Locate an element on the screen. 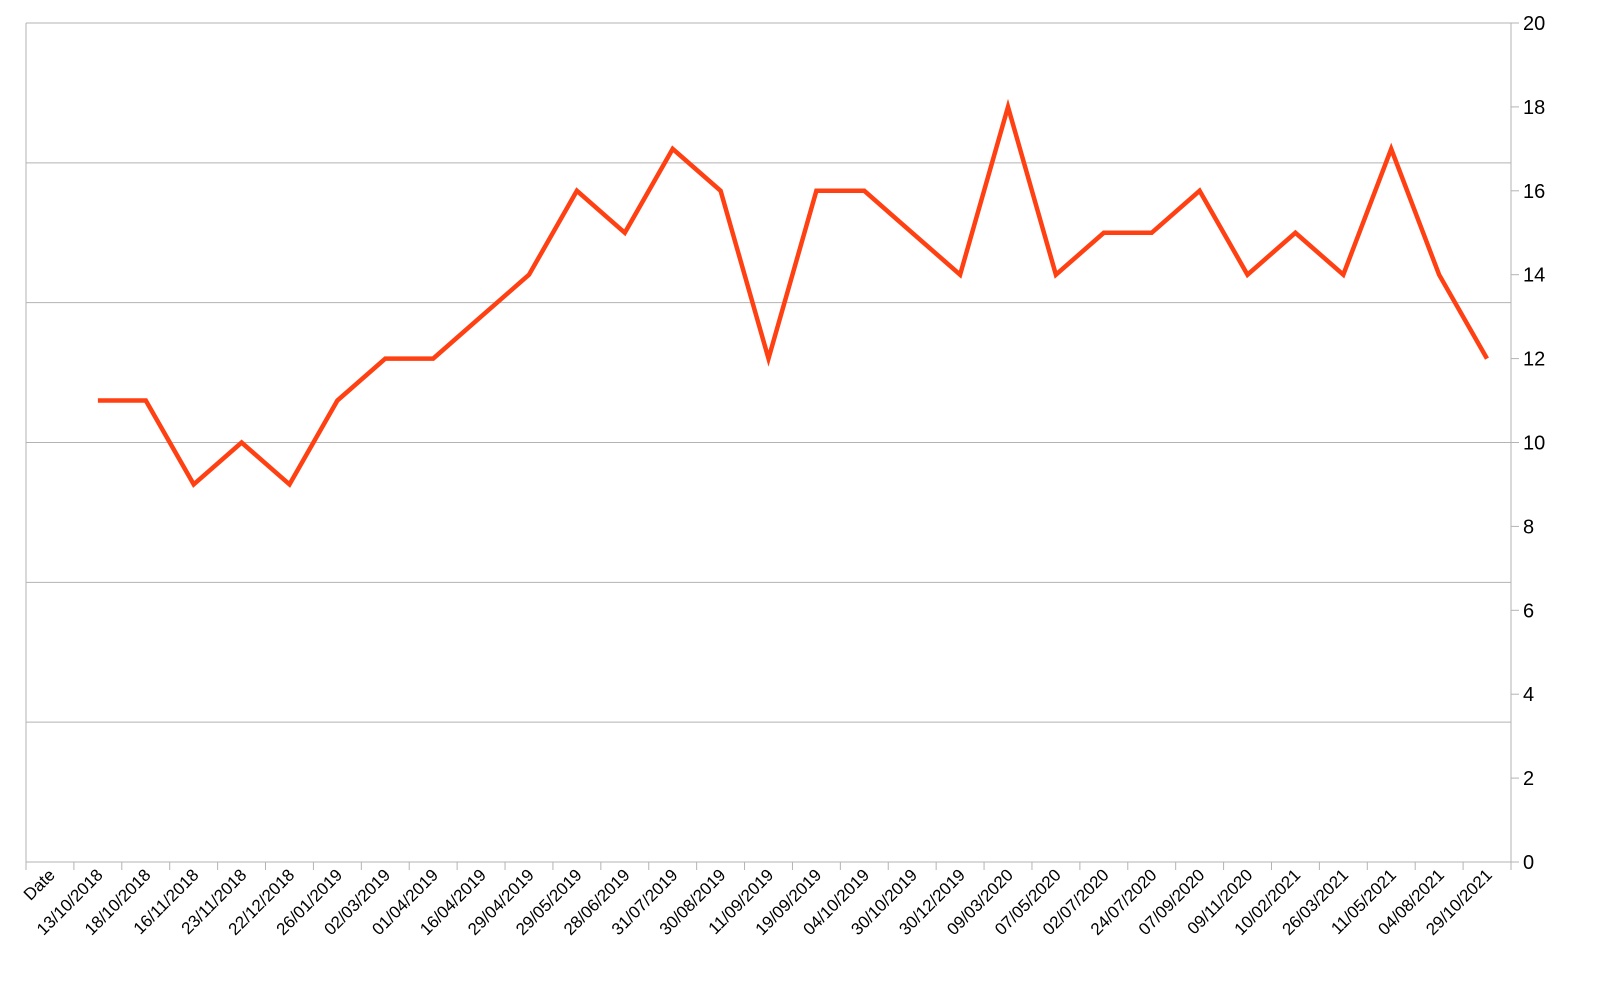 This screenshot has height=1005, width=1600. y-tick-label-3: 6 is located at coordinates (1528, 611).